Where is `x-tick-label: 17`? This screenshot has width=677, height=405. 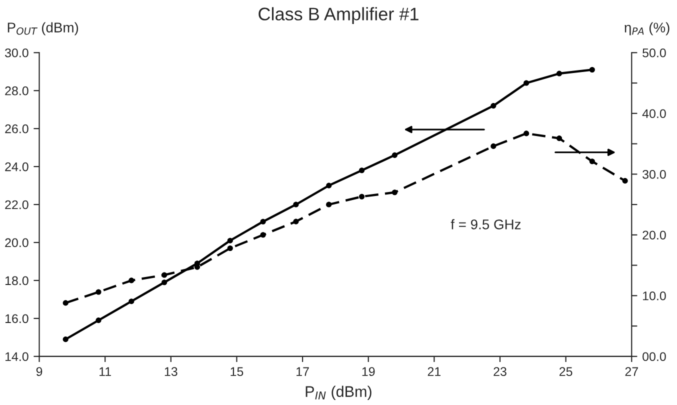
x-tick-label: 17 is located at coordinates (302, 371).